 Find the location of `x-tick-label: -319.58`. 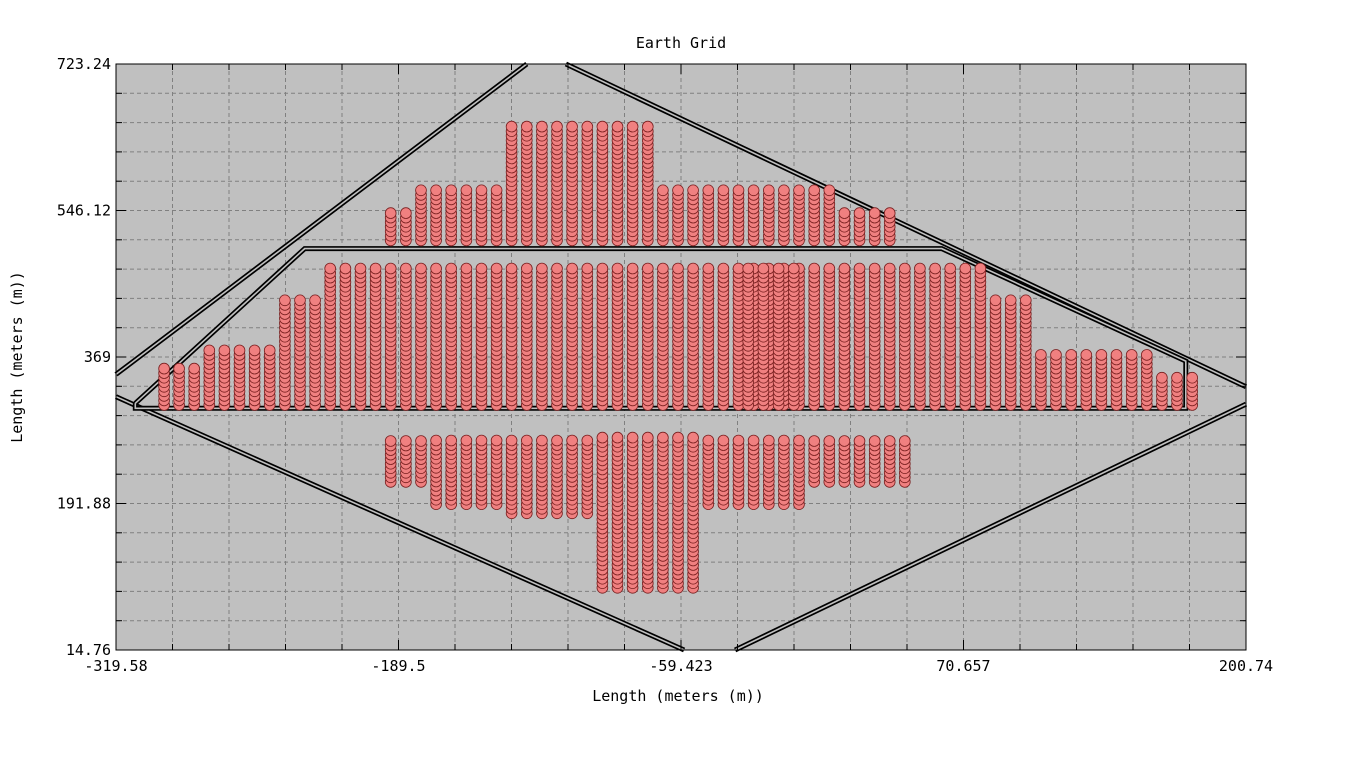

x-tick-label: -319.58 is located at coordinates (115, 666).